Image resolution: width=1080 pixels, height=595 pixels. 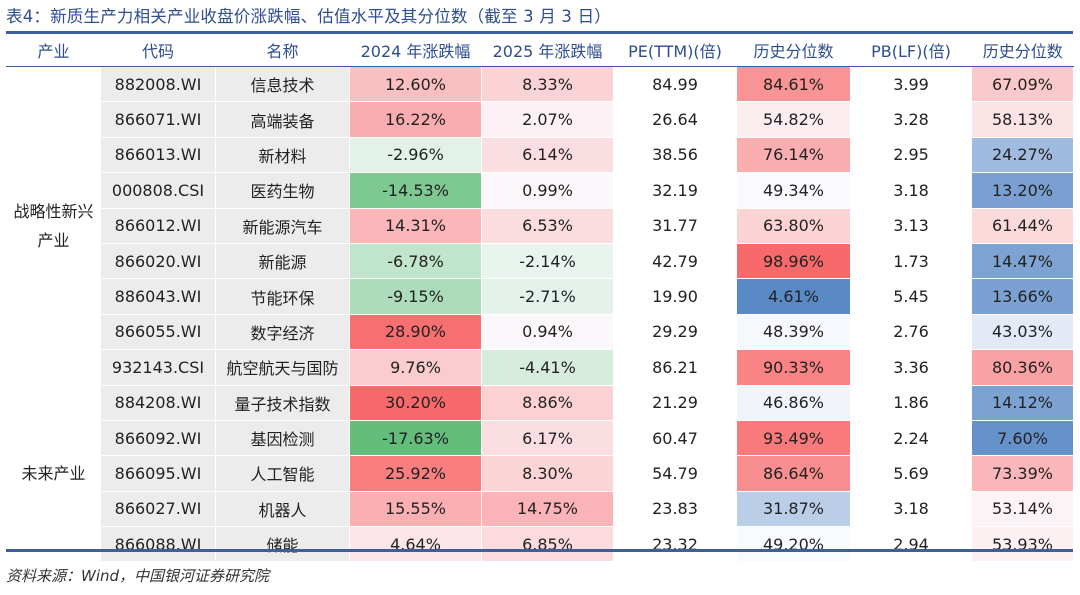 I want to click on pb-percentile-cell: 67.09%, so click(x=1022, y=84).